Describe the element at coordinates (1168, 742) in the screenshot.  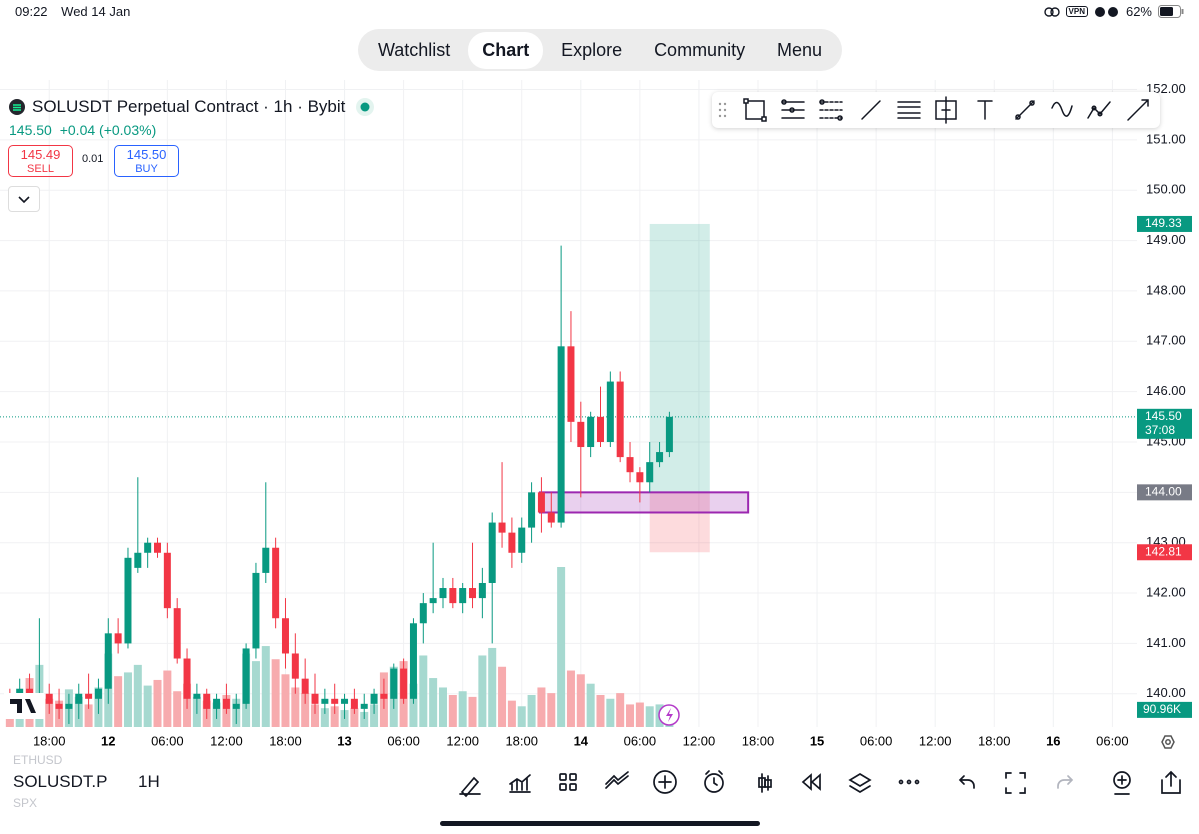
I see `settings-icon` at that location.